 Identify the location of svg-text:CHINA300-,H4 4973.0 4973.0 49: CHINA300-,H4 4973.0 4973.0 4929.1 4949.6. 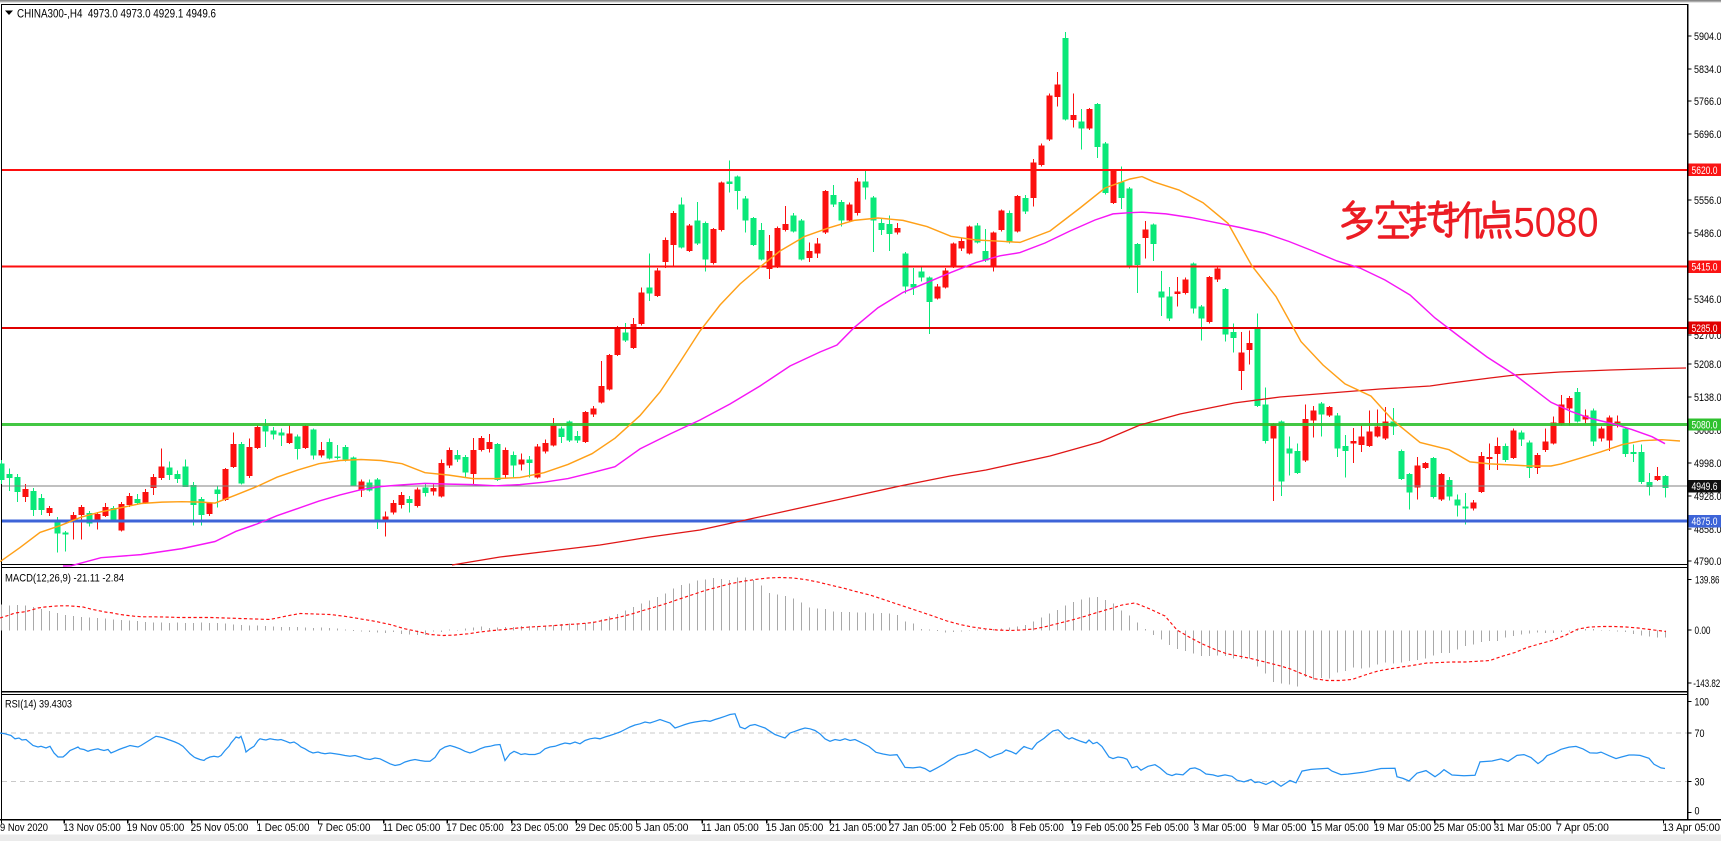
(116, 14).